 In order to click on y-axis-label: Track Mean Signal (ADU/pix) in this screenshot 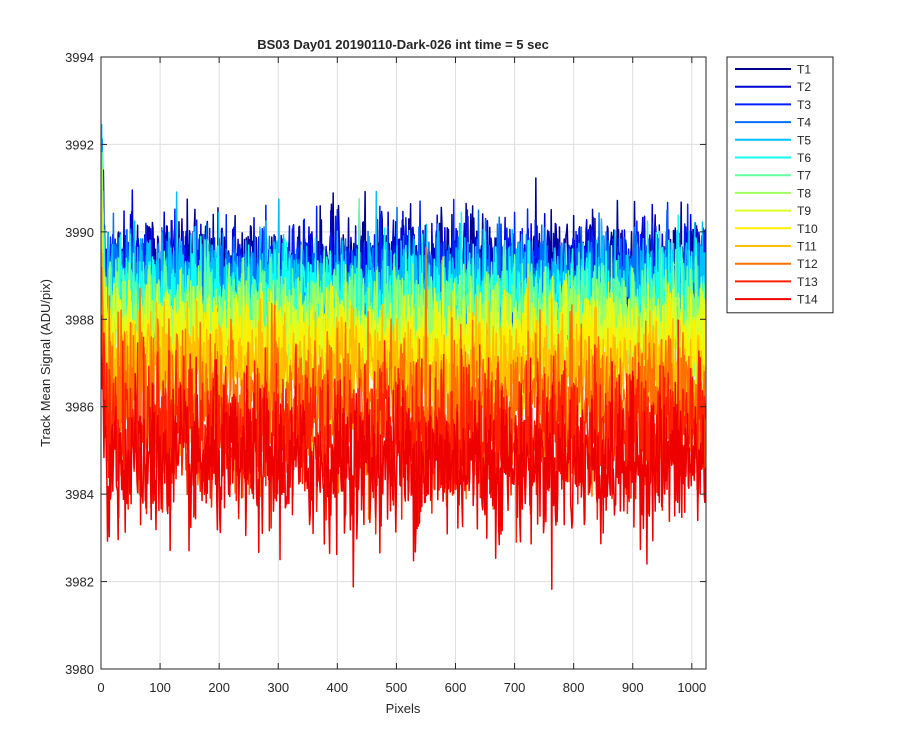, I will do `click(45, 363)`.